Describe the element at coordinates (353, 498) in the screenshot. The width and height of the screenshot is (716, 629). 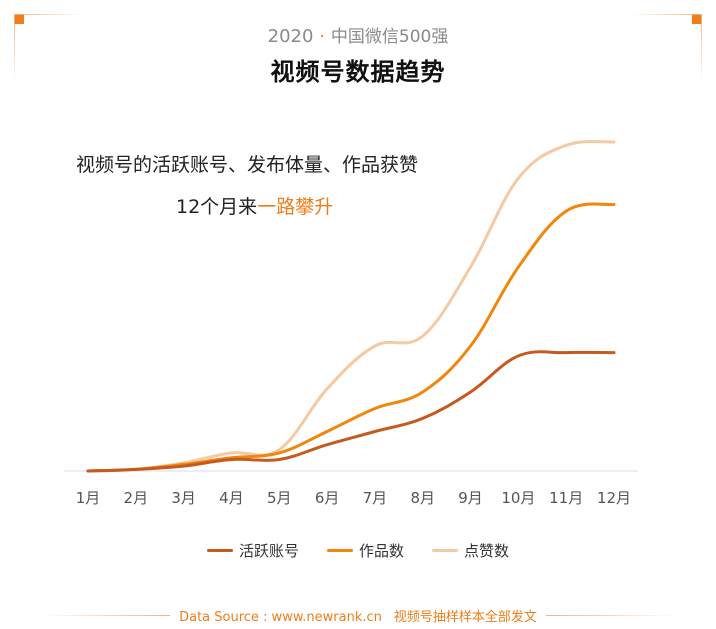
I see `x-tick-labels: 1月 2月 3月 4月 5月 6月 7月 8月 9月 10月 11月 12月` at that location.